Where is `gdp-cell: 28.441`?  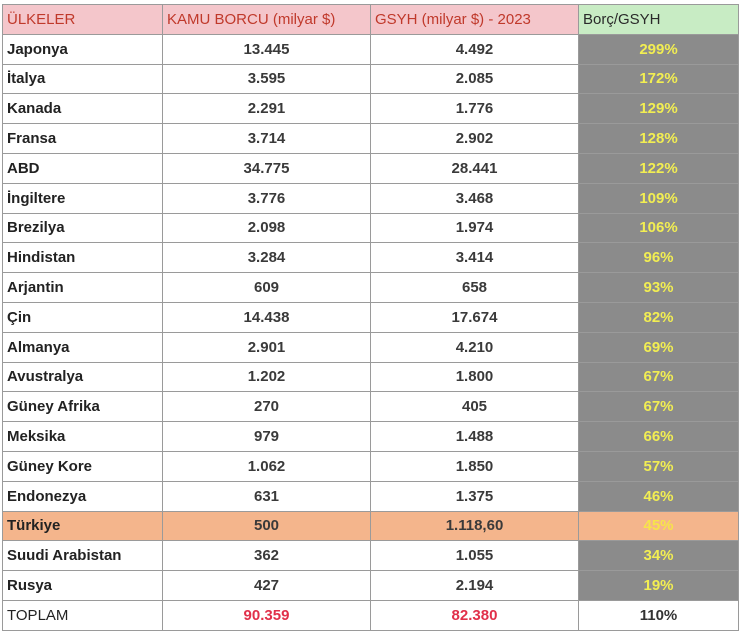
gdp-cell: 28.441 is located at coordinates (474, 168).